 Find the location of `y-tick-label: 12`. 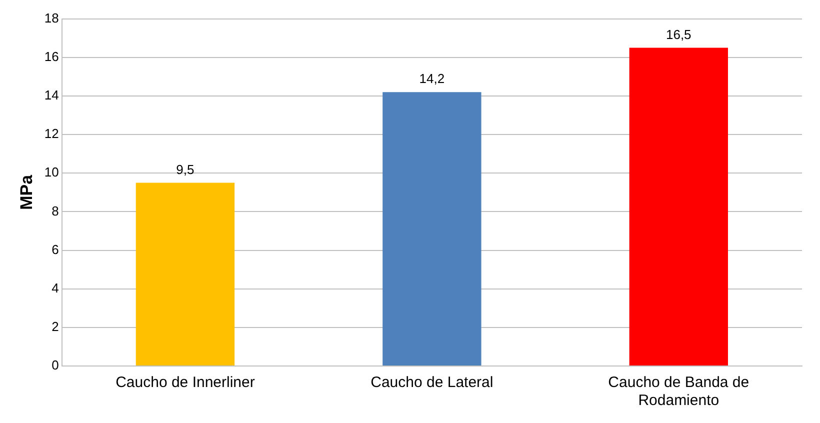

y-tick-label: 12 is located at coordinates (51, 134).